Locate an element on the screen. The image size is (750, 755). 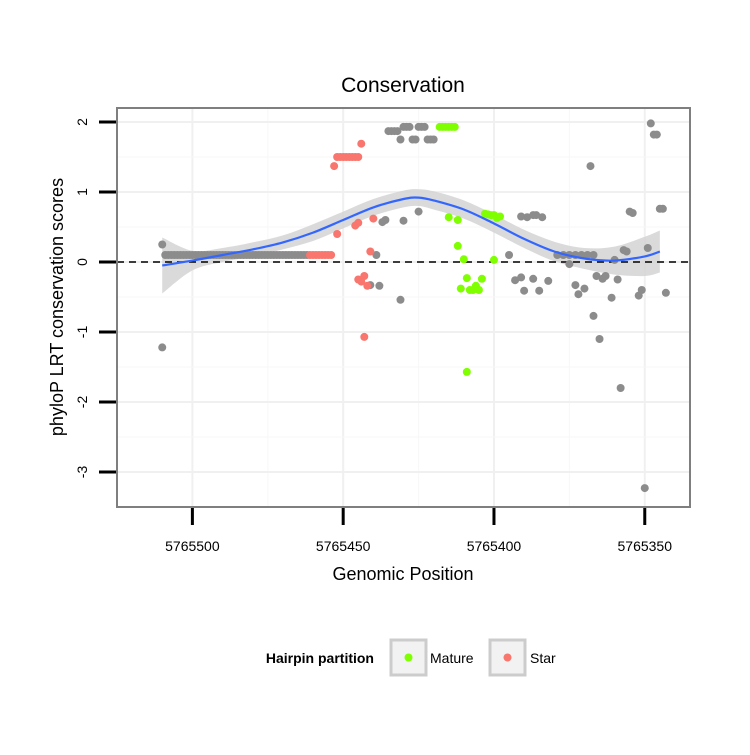
y-tick-label: -2 is located at coordinates (82, 402).